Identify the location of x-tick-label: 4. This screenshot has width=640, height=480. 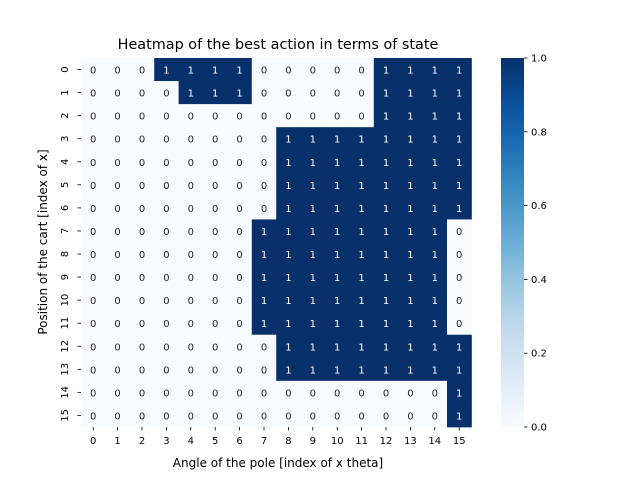
(191, 441).